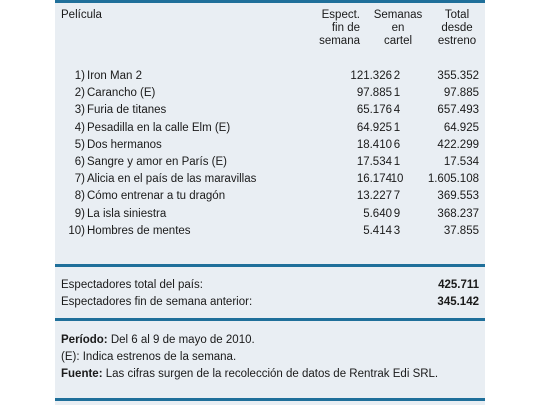  What do you see at coordinates (270, 76) in the screenshot?
I see `table-row: 1) Iron Man 2 121.326 2 355.352` at bounding box center [270, 76].